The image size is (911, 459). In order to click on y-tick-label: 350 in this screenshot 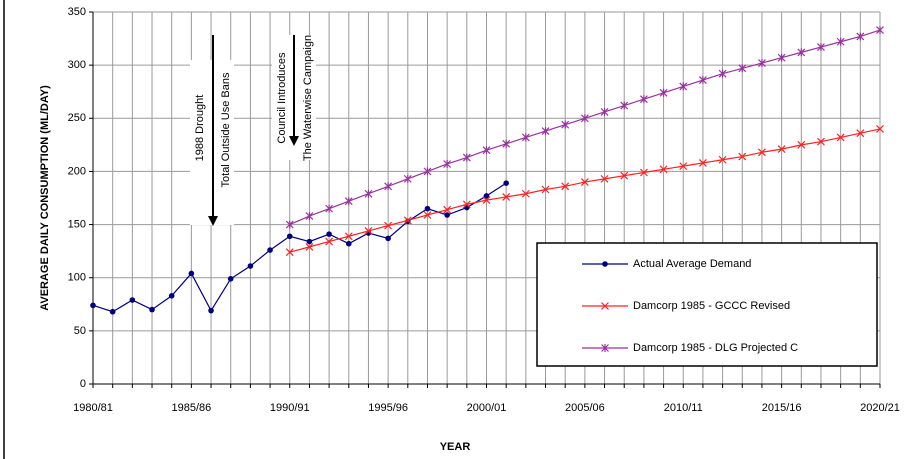, I will do `click(77, 12)`.